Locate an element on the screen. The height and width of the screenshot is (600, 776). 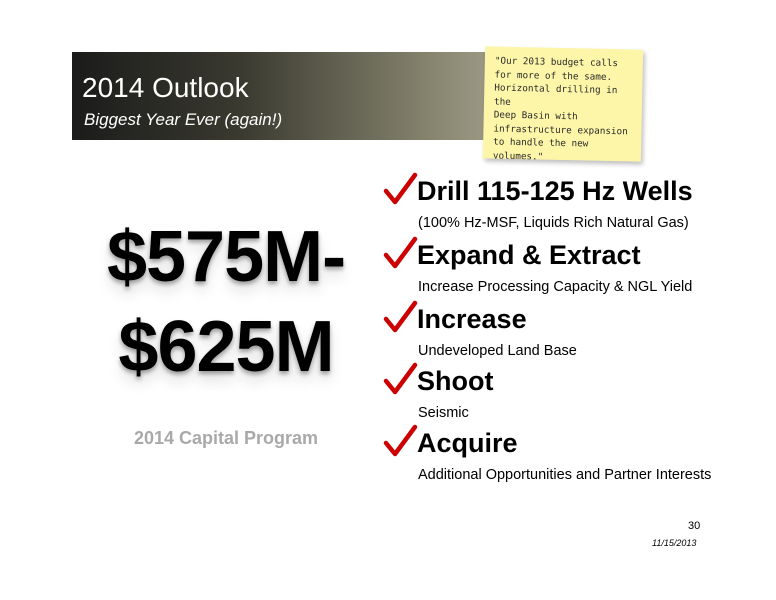
checklist-item-title: Increase is located at coordinates (472, 319).